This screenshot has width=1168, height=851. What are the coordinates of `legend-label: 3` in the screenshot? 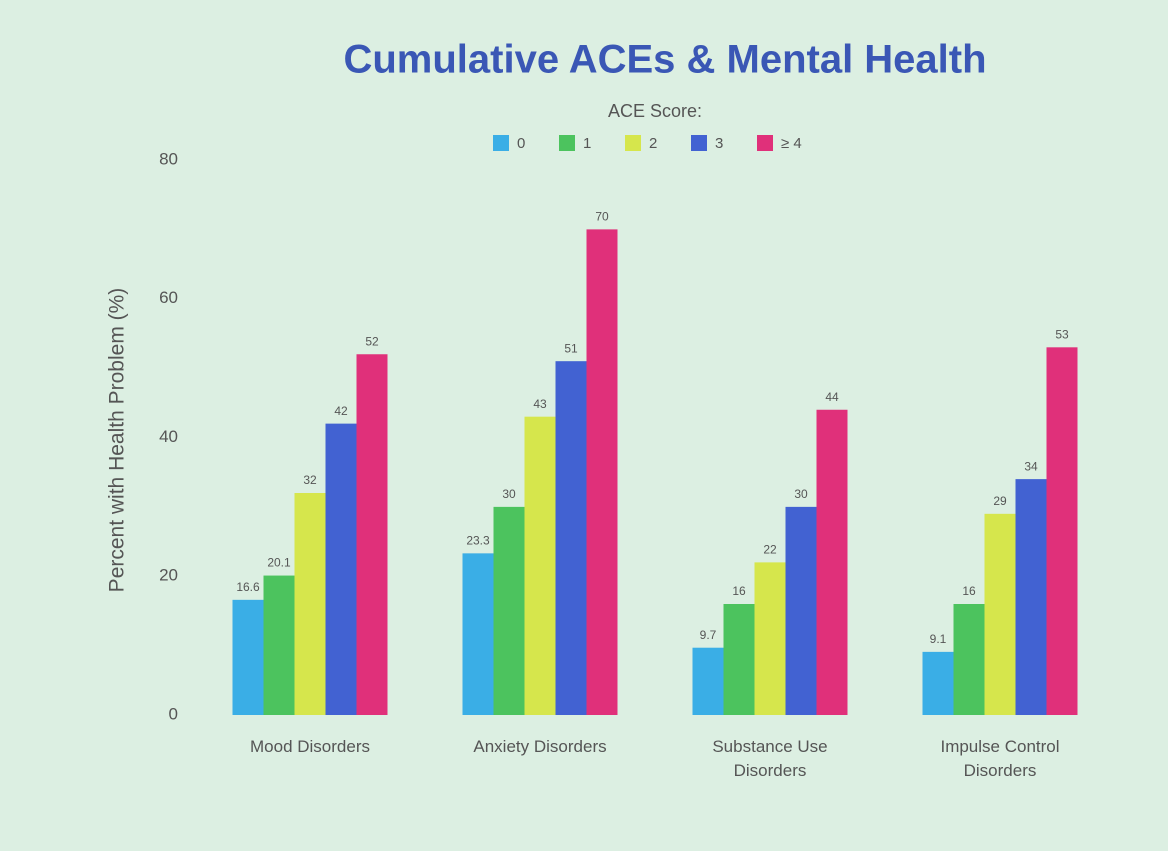 It's located at (719, 143).